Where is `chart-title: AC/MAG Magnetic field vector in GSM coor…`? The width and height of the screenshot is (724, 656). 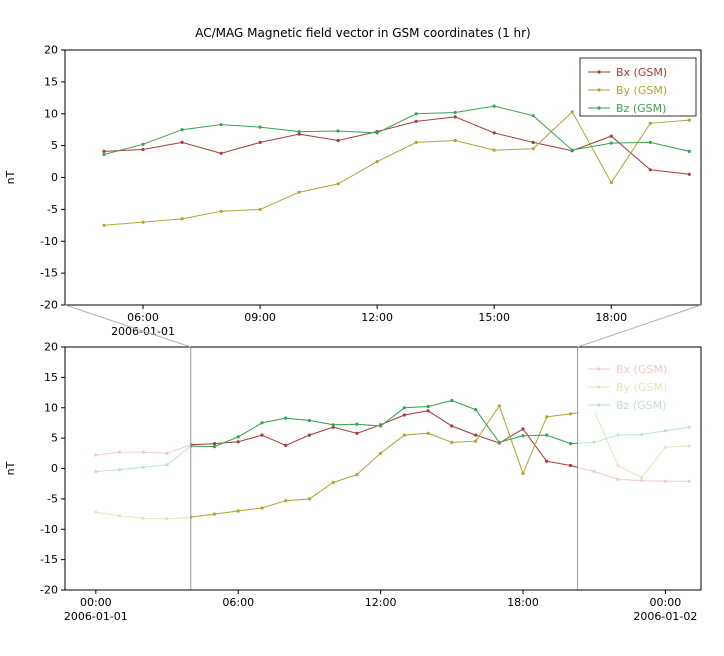
chart-title: AC/MAG Magnetic field vector in GSM coor… is located at coordinates (363, 33).